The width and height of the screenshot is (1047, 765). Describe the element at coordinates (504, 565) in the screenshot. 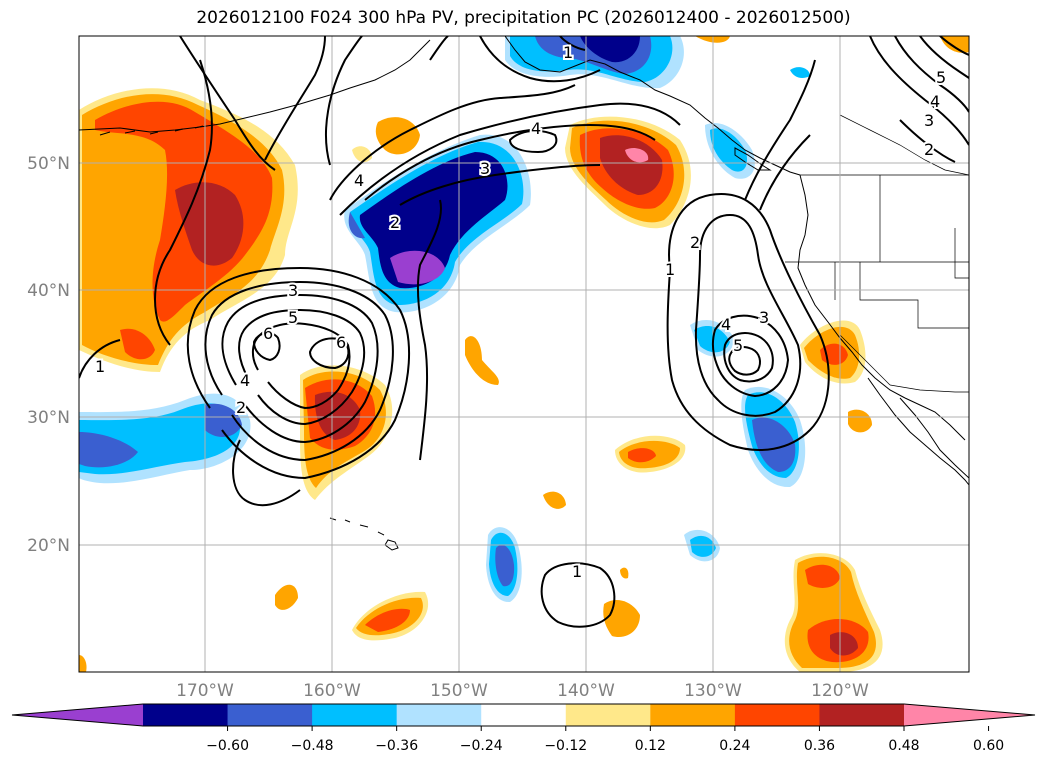

I see `precip-negative-tropical-central` at that location.